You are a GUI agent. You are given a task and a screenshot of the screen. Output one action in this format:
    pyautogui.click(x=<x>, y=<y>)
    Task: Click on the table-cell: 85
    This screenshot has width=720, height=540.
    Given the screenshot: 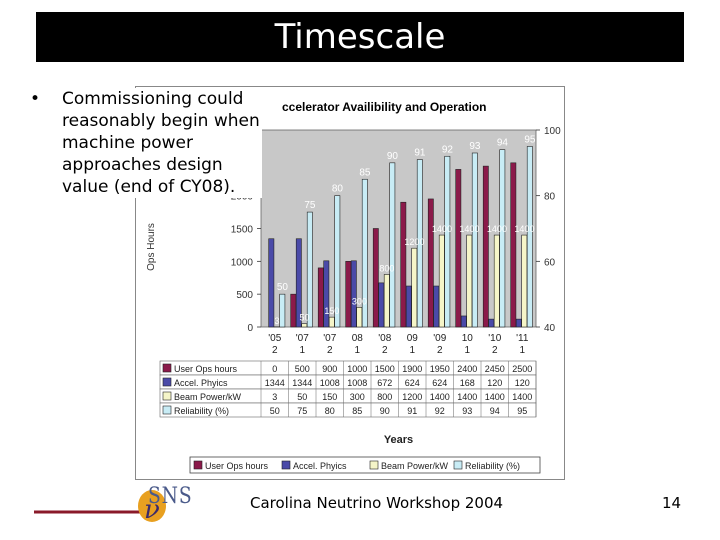 What is the action you would take?
    pyautogui.click(x=357, y=411)
    